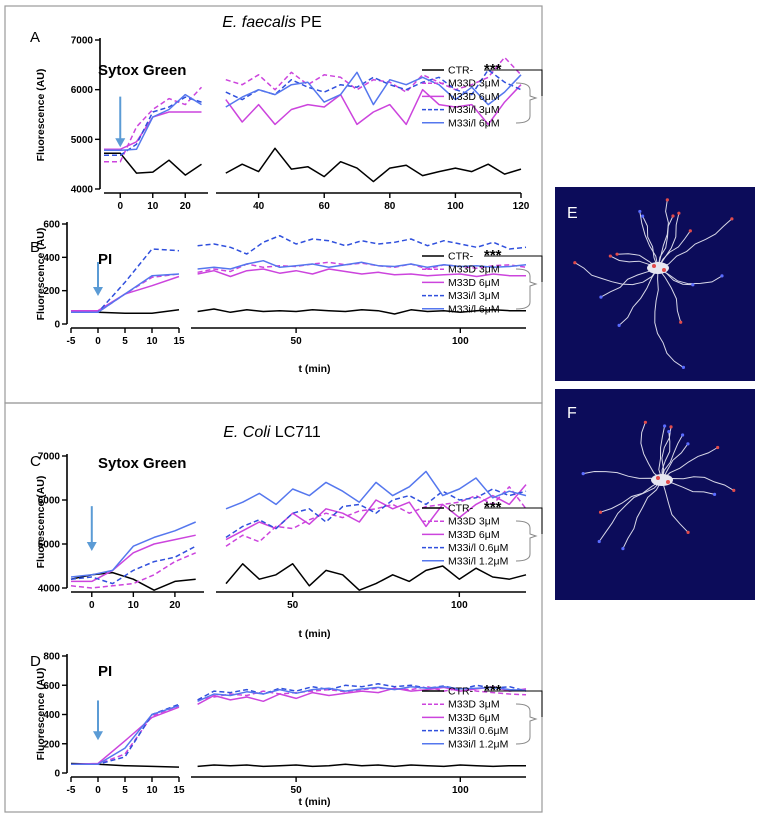  I want to click on legend-entry: M33i/l 0.6μM, so click(478, 731).